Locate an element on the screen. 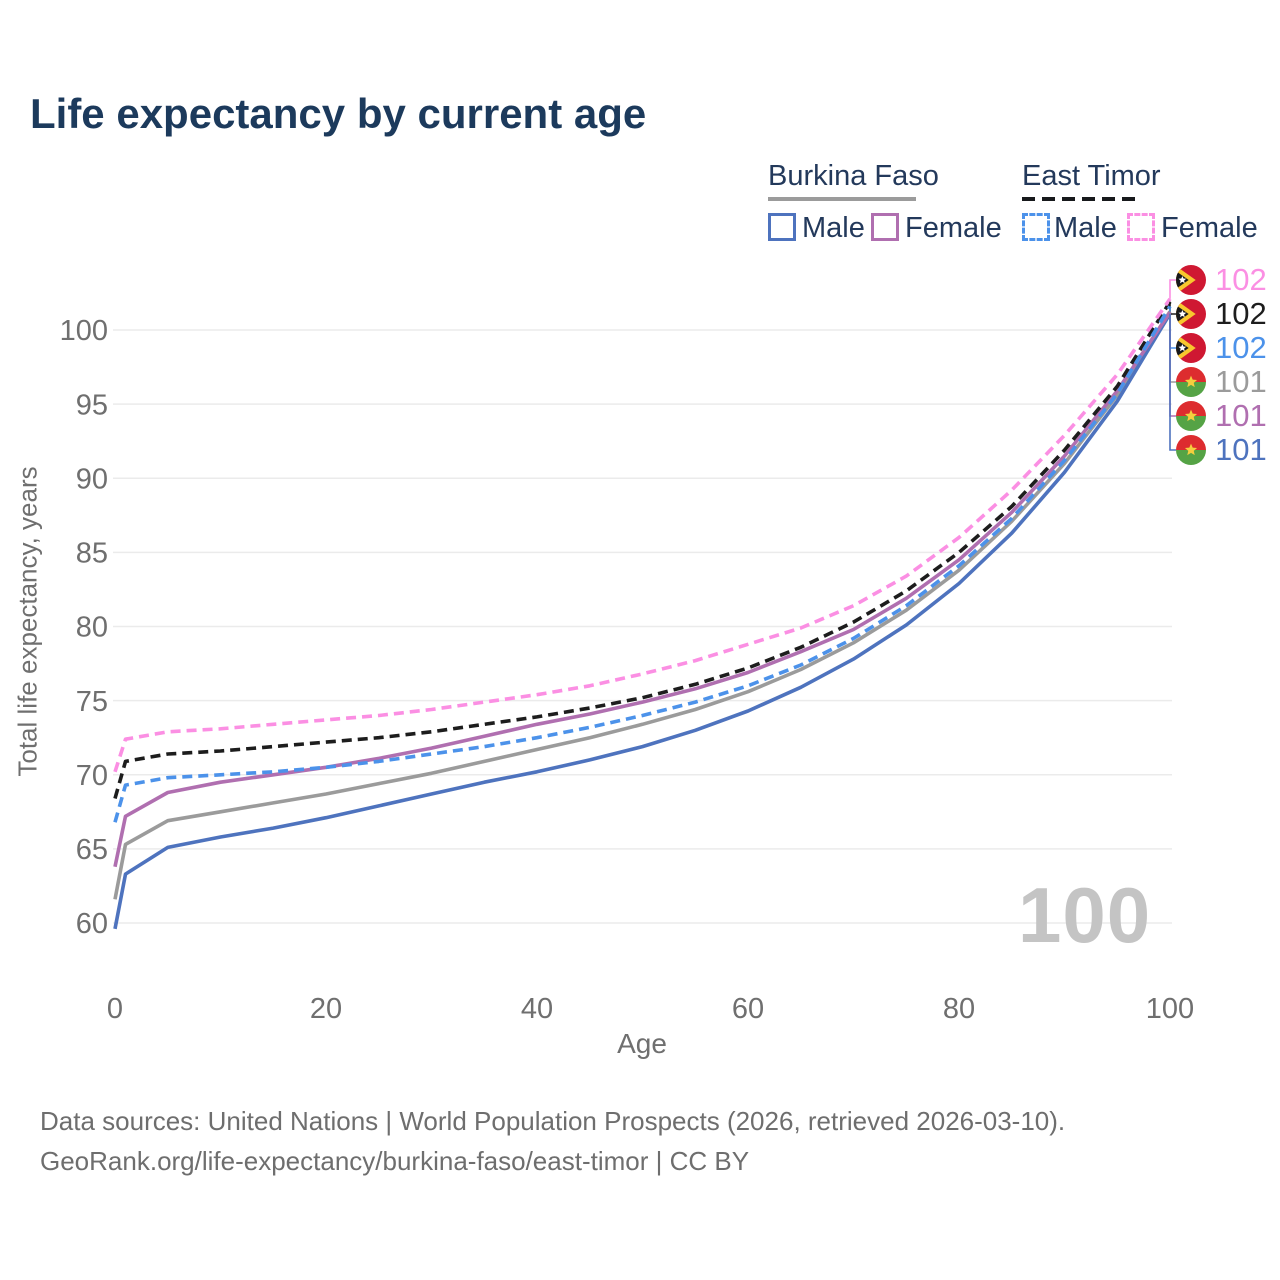 The height and width of the screenshot is (1280, 1280). legend-line-sample-solid is located at coordinates (842, 199).